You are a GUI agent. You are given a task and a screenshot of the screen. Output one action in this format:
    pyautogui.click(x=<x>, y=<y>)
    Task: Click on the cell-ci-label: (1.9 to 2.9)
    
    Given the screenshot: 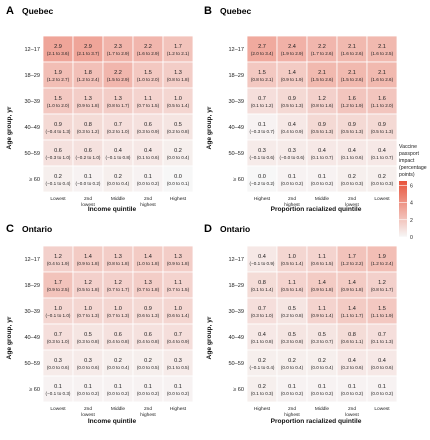 What is the action you would take?
    pyautogui.click(x=292, y=53)
    